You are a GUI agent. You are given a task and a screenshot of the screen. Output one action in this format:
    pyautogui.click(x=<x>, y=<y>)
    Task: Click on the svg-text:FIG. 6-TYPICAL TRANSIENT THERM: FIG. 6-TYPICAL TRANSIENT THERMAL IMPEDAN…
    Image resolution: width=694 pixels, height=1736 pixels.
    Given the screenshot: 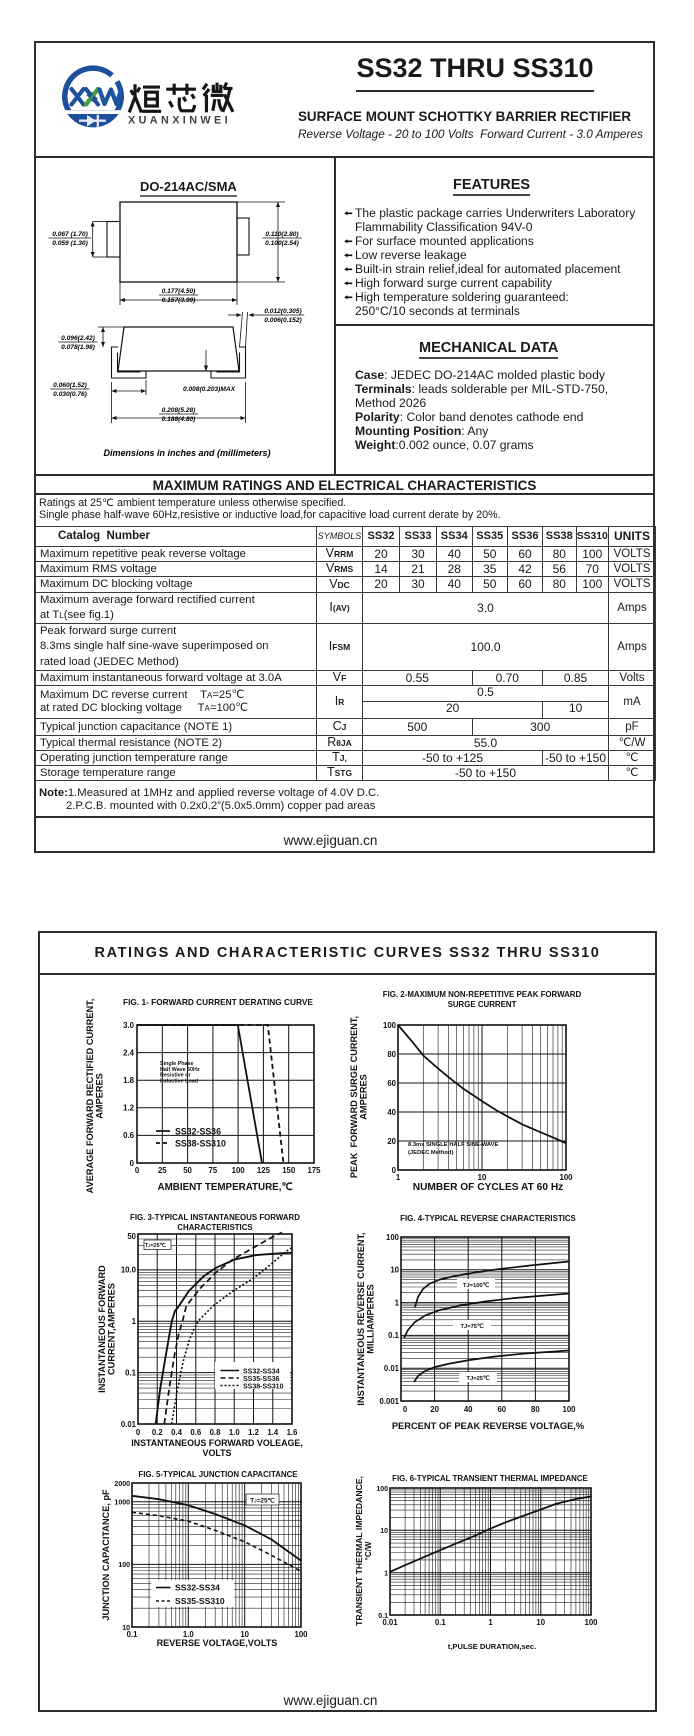 What is the action you would take?
    pyautogui.click(x=490, y=1478)
    